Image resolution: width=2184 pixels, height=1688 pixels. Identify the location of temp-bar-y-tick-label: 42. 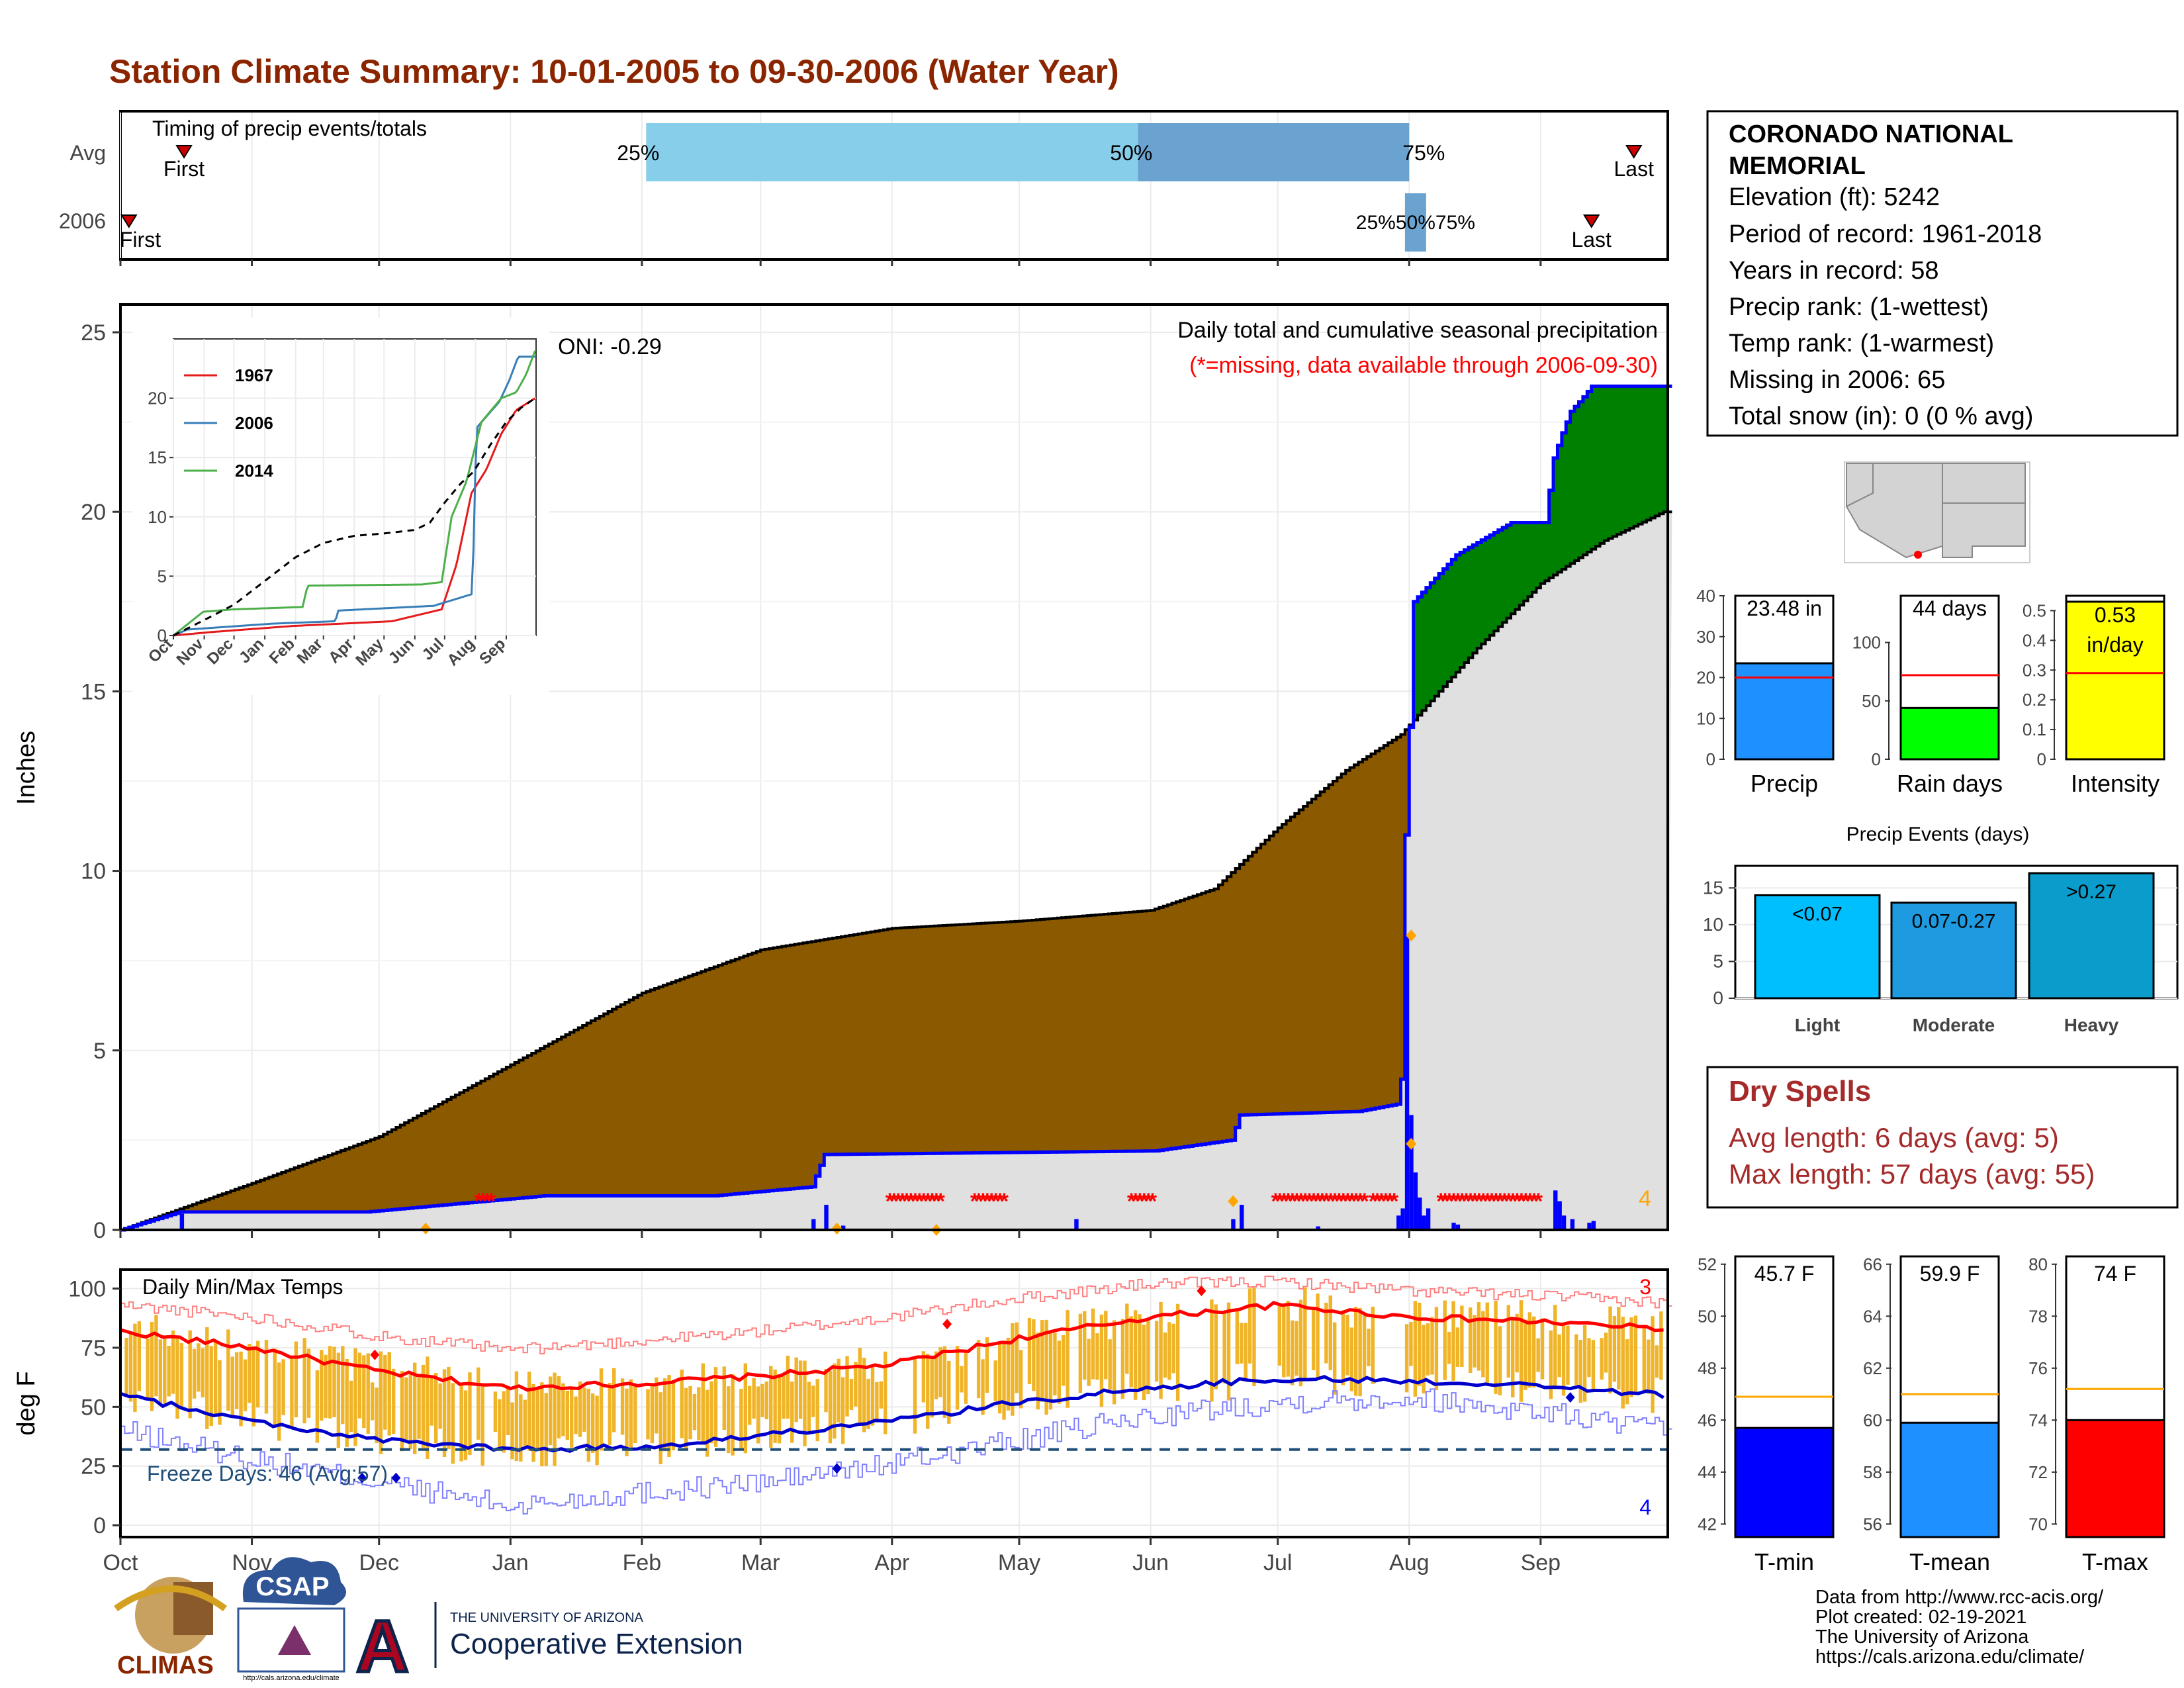
(1707, 1524).